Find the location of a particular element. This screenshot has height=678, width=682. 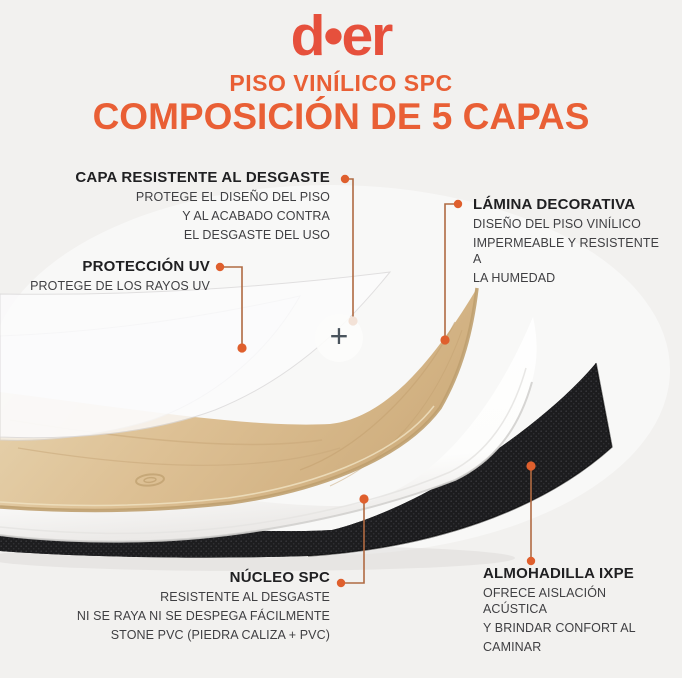

wear-layer is located at coordinates (196, 355).